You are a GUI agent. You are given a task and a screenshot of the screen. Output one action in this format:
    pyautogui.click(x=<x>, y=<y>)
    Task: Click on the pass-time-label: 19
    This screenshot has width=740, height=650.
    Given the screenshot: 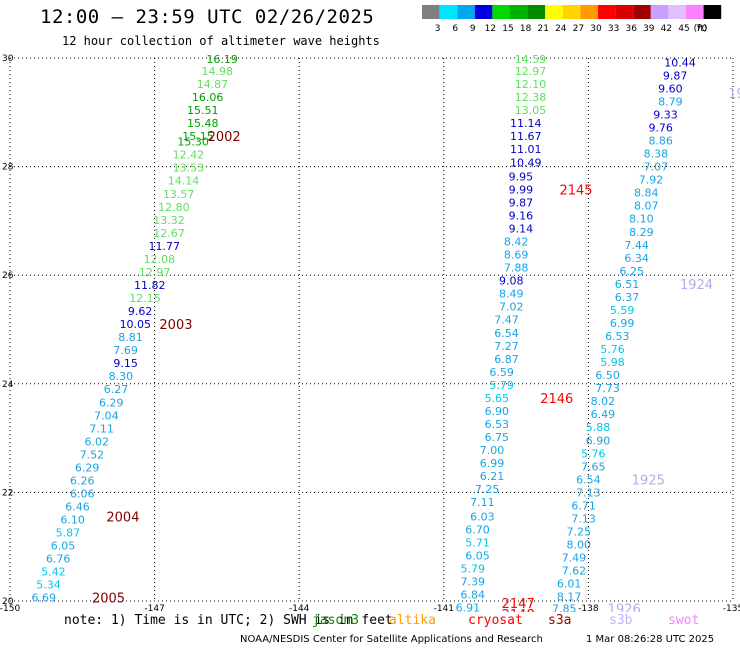 What is the action you would take?
    pyautogui.click(x=734, y=94)
    